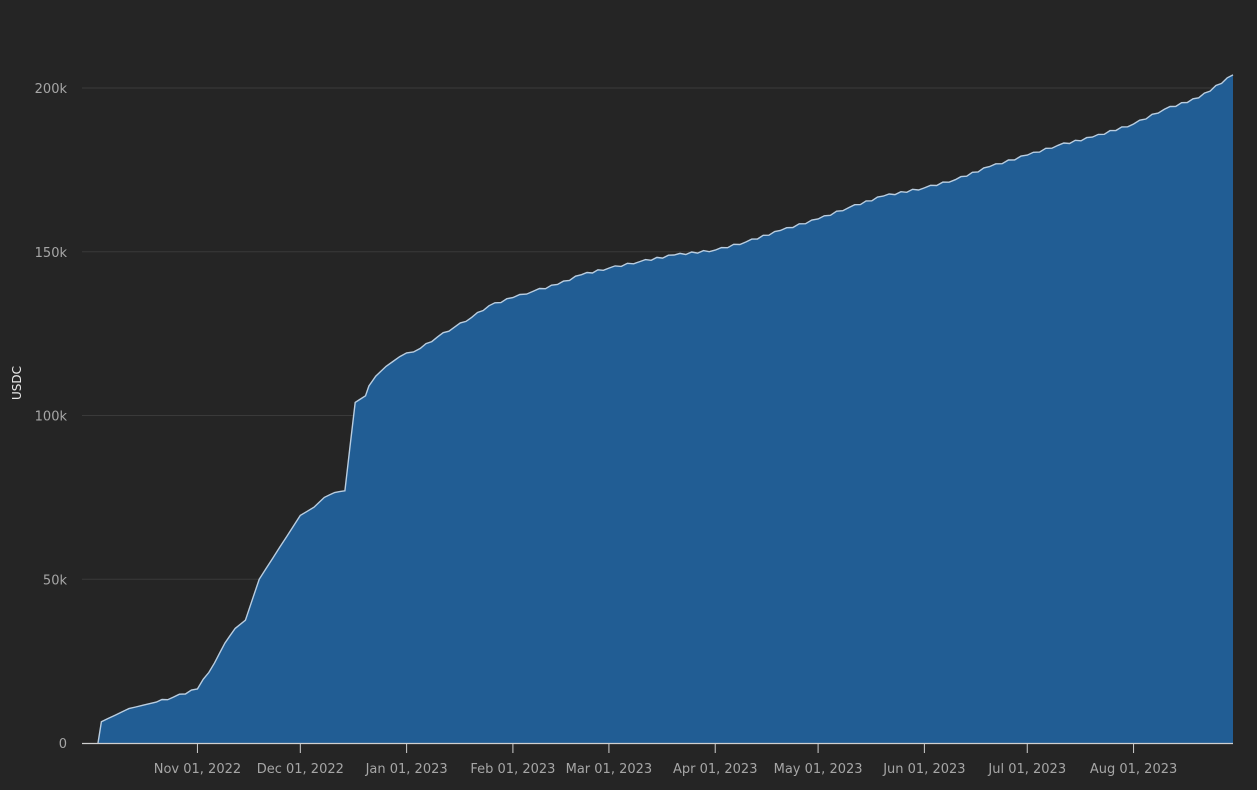  I want to click on y-tick-label: 100k, so click(51, 417).